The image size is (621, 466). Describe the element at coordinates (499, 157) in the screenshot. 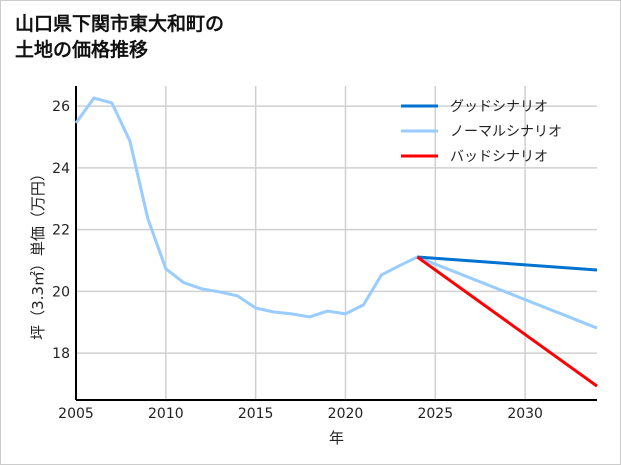

I see `legend-label: バッドシナリオ` at that location.